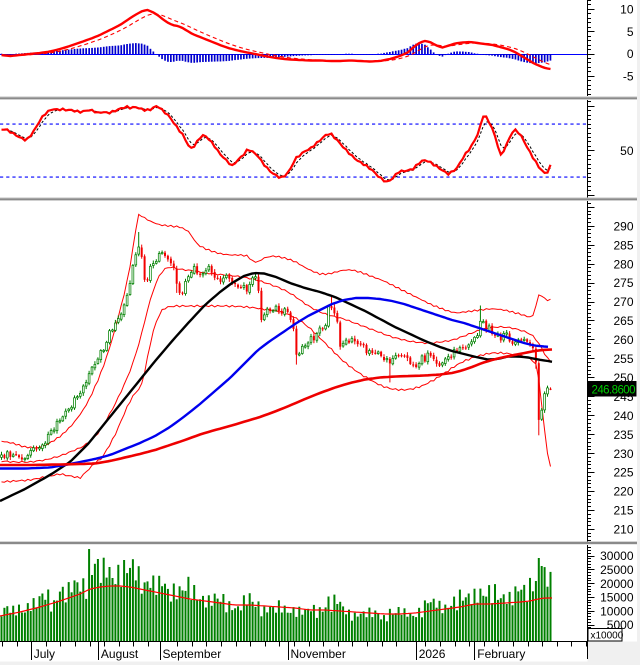  What do you see at coordinates (623, 302) in the screenshot?
I see `svg-text: 270` at bounding box center [623, 302].